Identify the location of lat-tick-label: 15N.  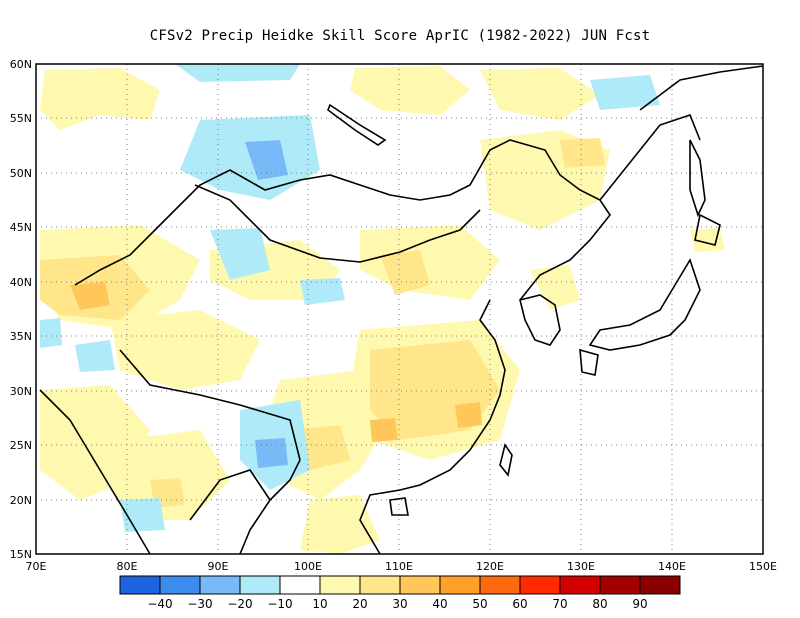
(21, 554).